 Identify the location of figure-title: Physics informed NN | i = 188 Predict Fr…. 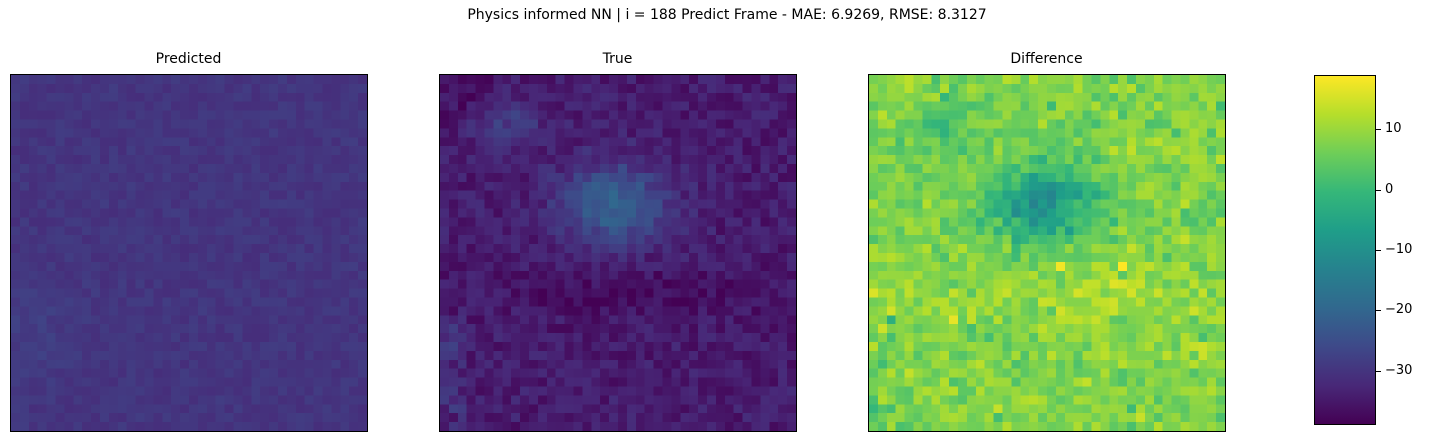
(727, 15).